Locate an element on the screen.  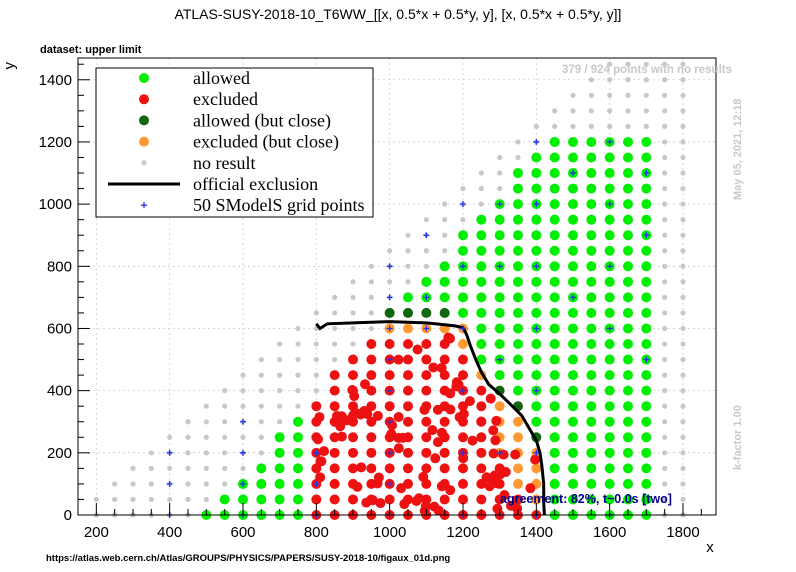
legend-entry-grid-points: 50 SModelS grid points is located at coordinates (253, 205).